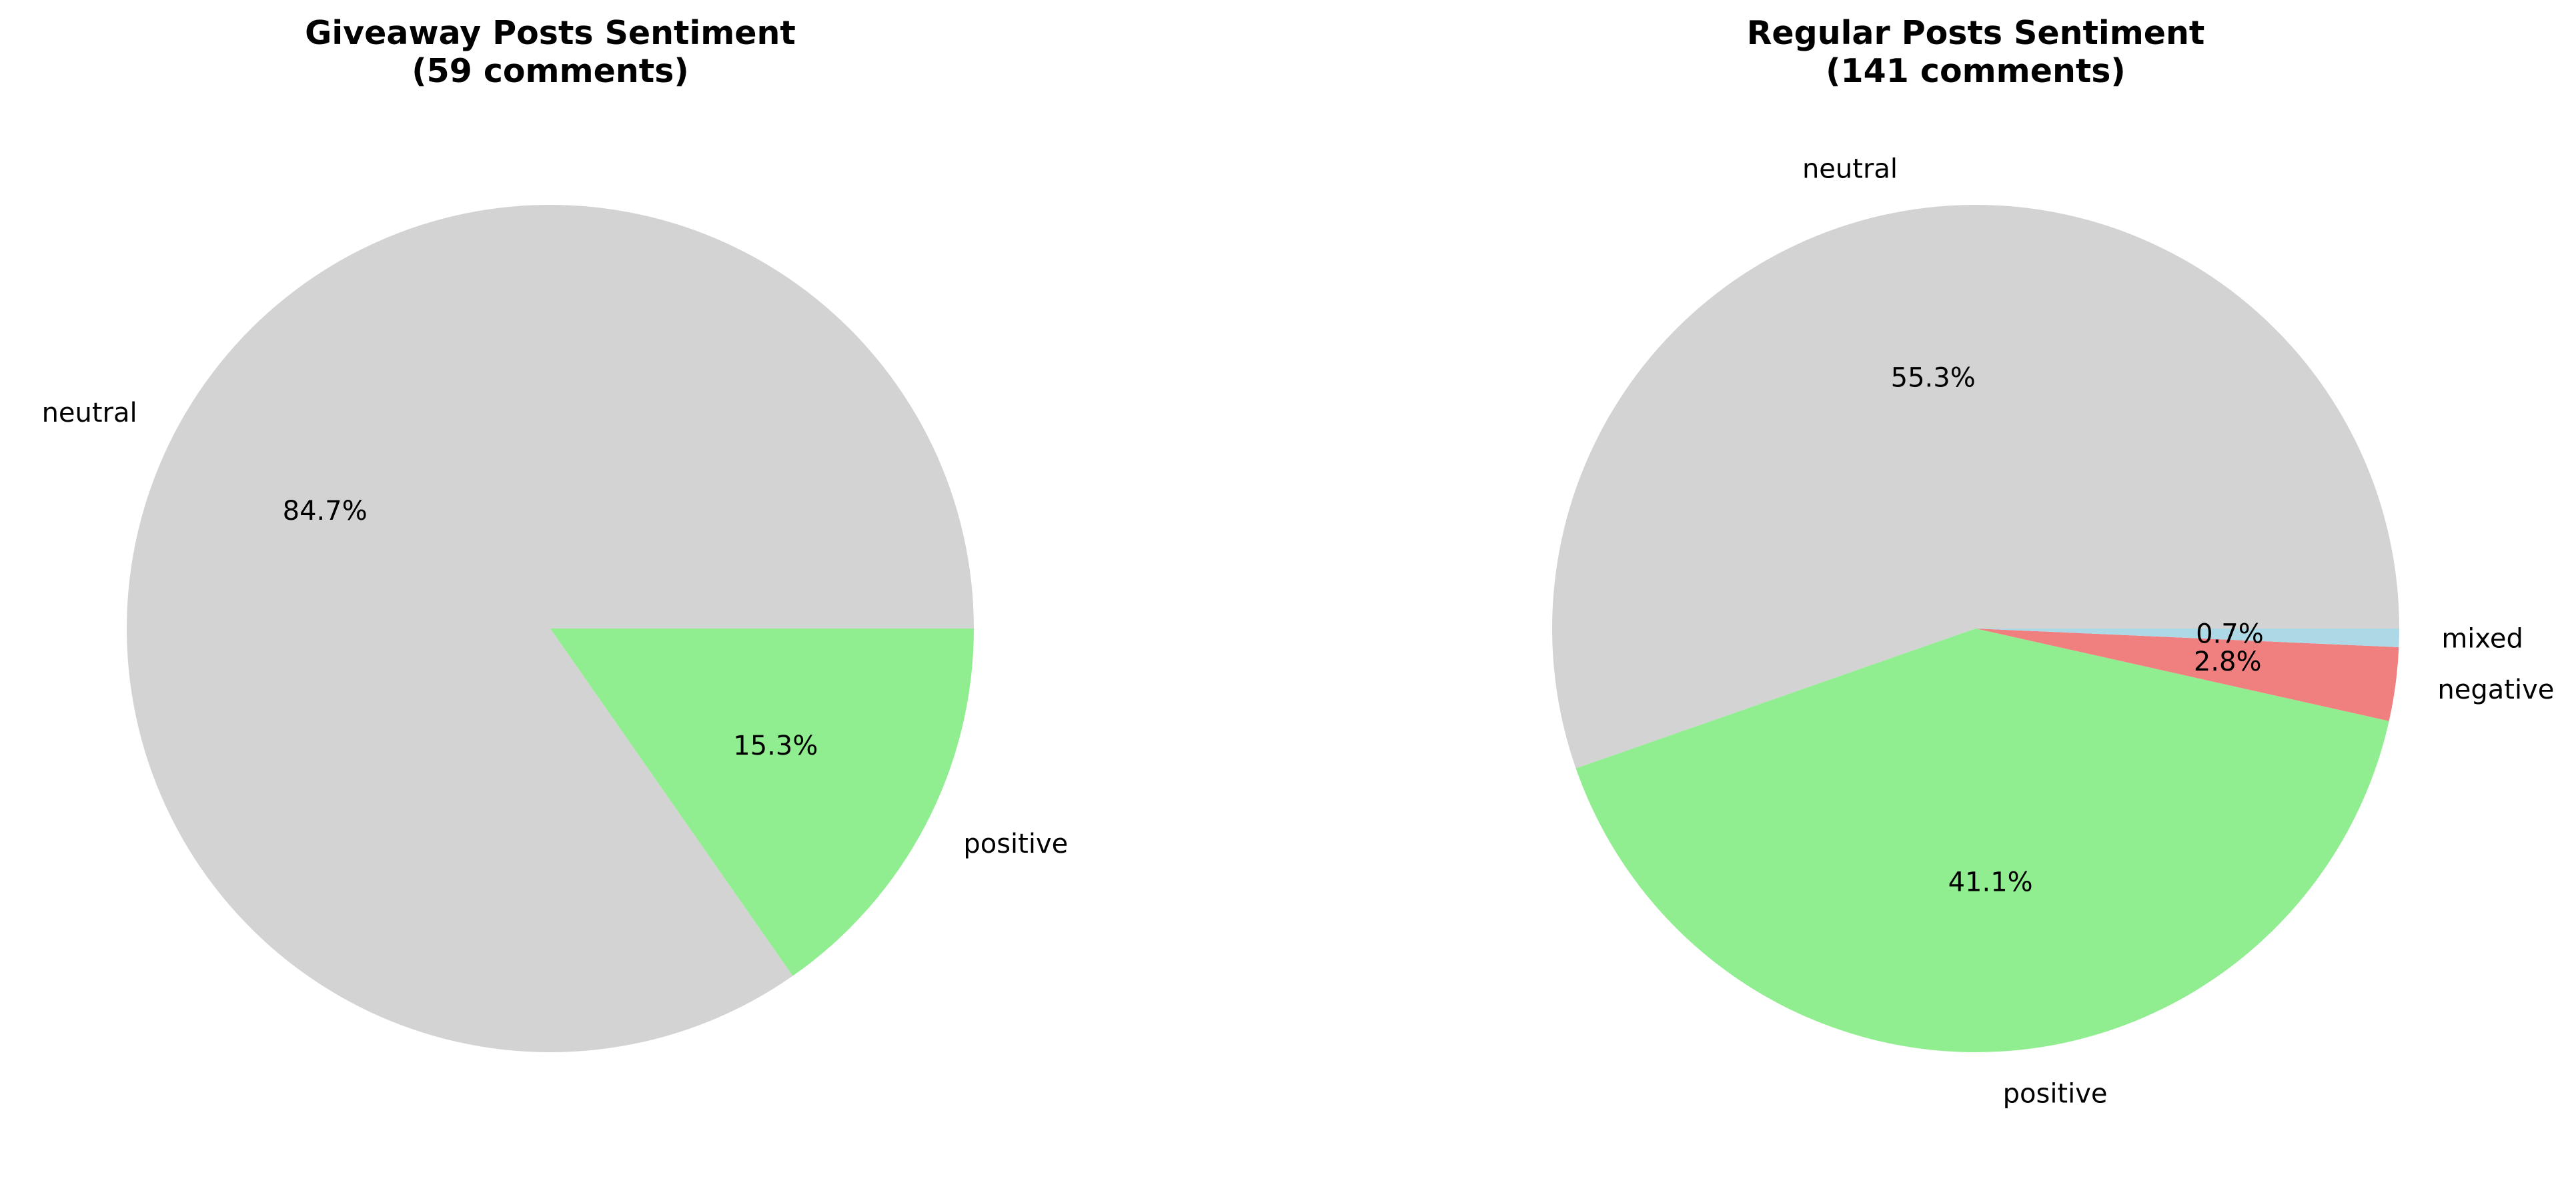  Describe the element at coordinates (2230, 634) in the screenshot. I see `regular-pct-mixed: 0.7%` at that location.